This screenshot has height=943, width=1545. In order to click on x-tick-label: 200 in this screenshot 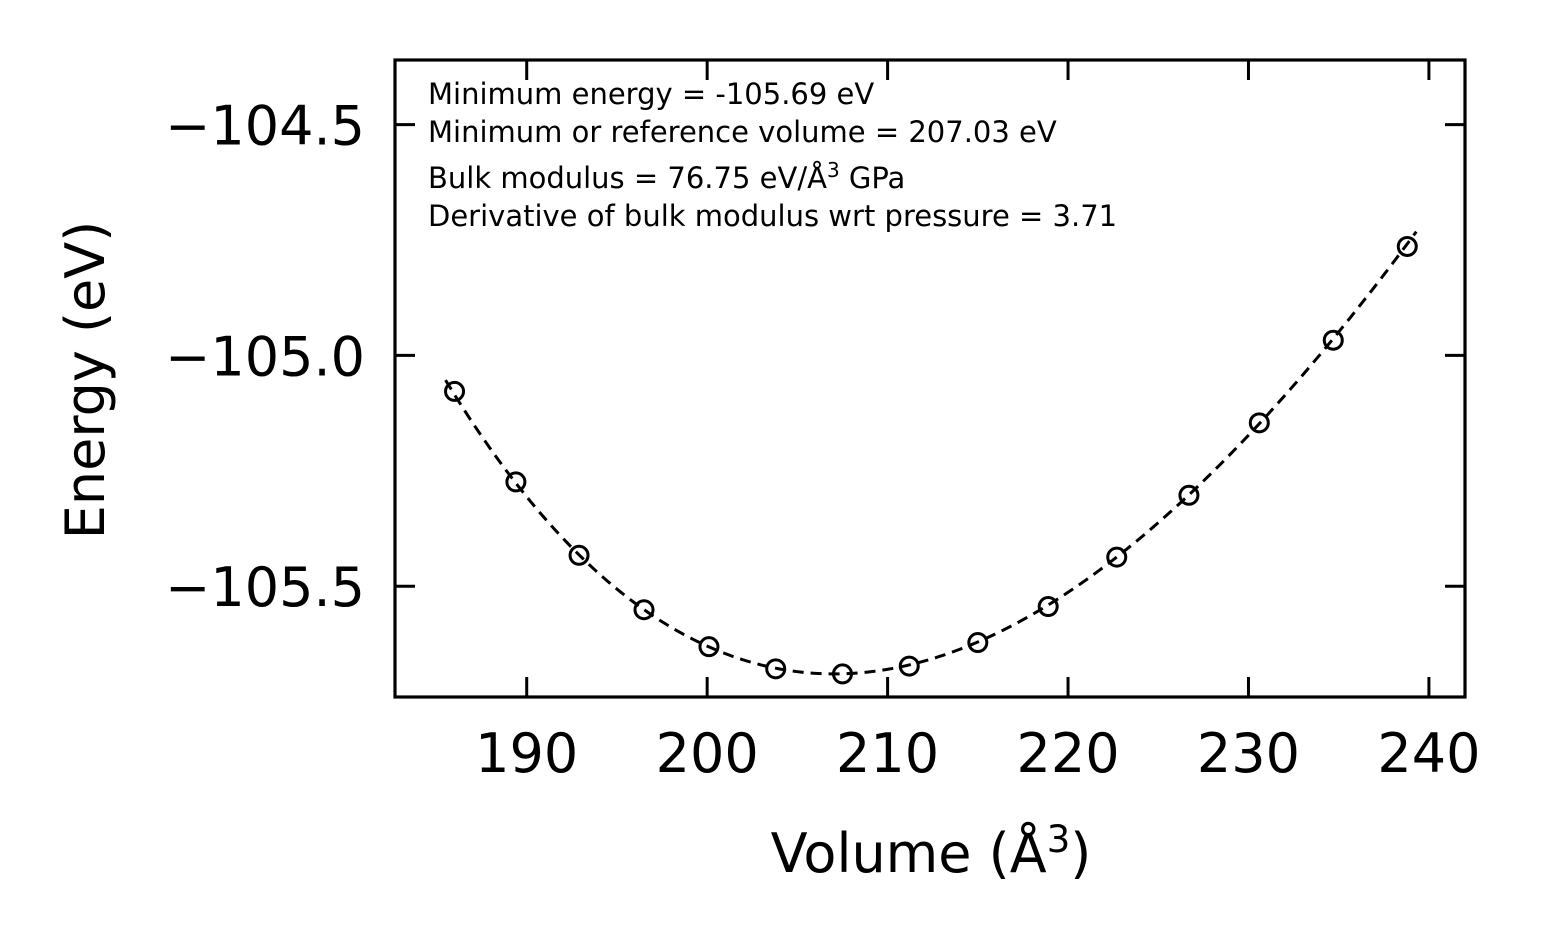, I will do `click(707, 753)`.